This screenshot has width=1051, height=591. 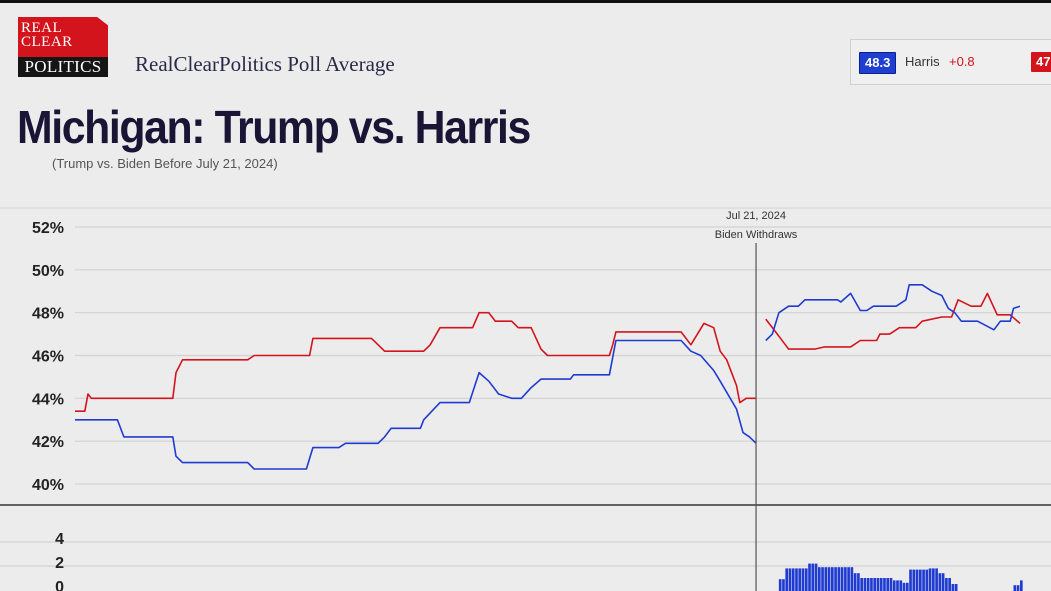 I want to click on logo-text-real: REAL, so click(x=42, y=28).